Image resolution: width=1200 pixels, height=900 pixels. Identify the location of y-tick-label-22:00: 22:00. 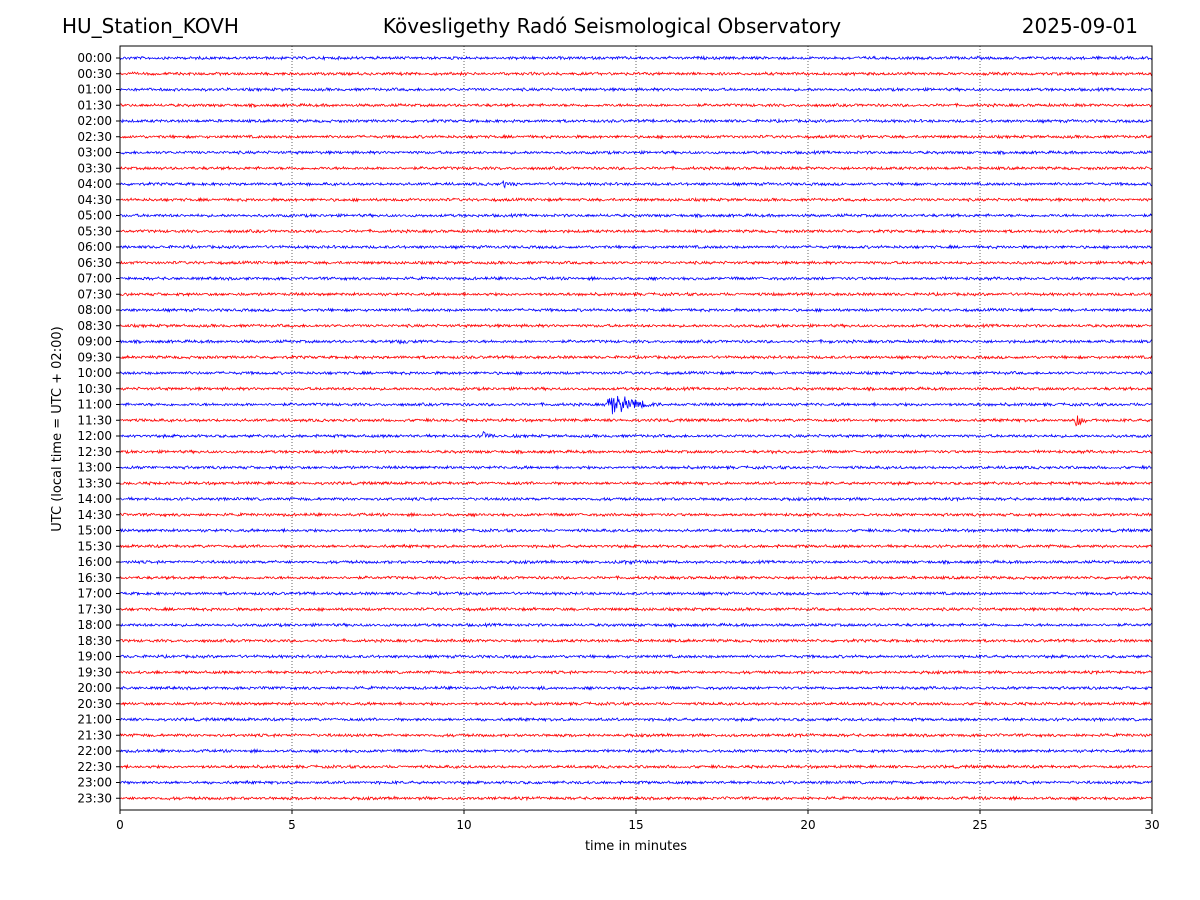
(94, 751).